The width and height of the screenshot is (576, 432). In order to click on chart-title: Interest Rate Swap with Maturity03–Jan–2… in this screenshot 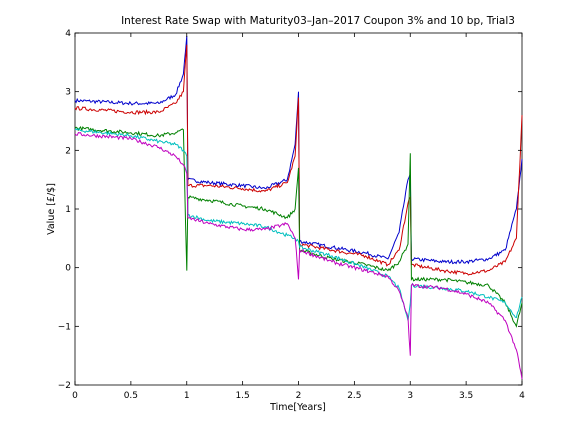, I will do `click(318, 21)`.